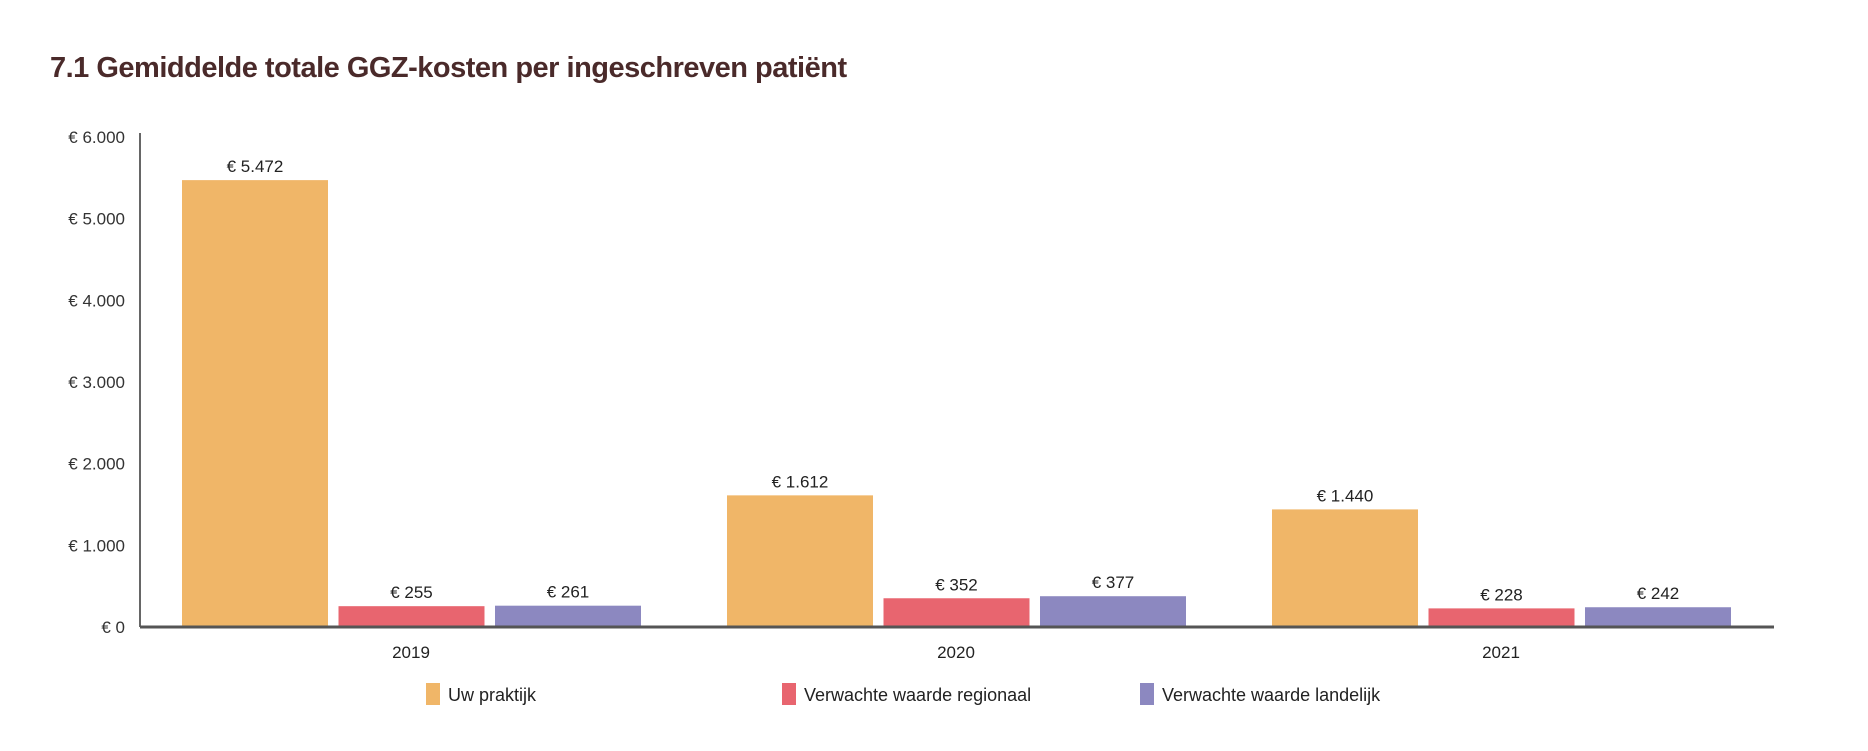 This screenshot has height=751, width=1868. I want to click on y-tick-label: € 1.000, so click(96, 545).